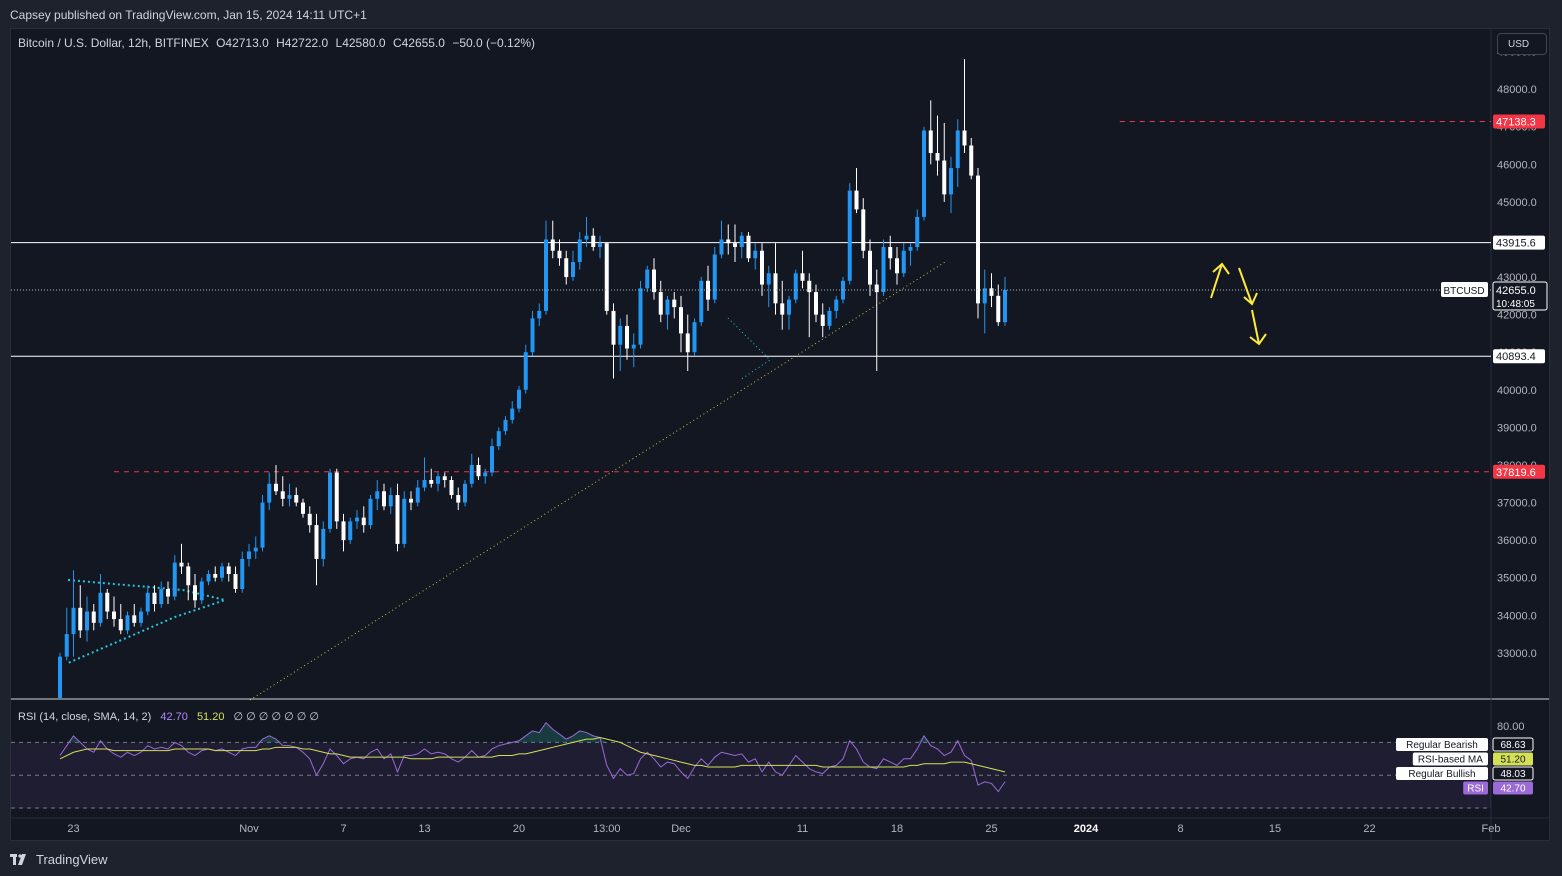 The image size is (1562, 876). What do you see at coordinates (749, 349) in the screenshot?
I see `wedge-pattern` at bounding box center [749, 349].